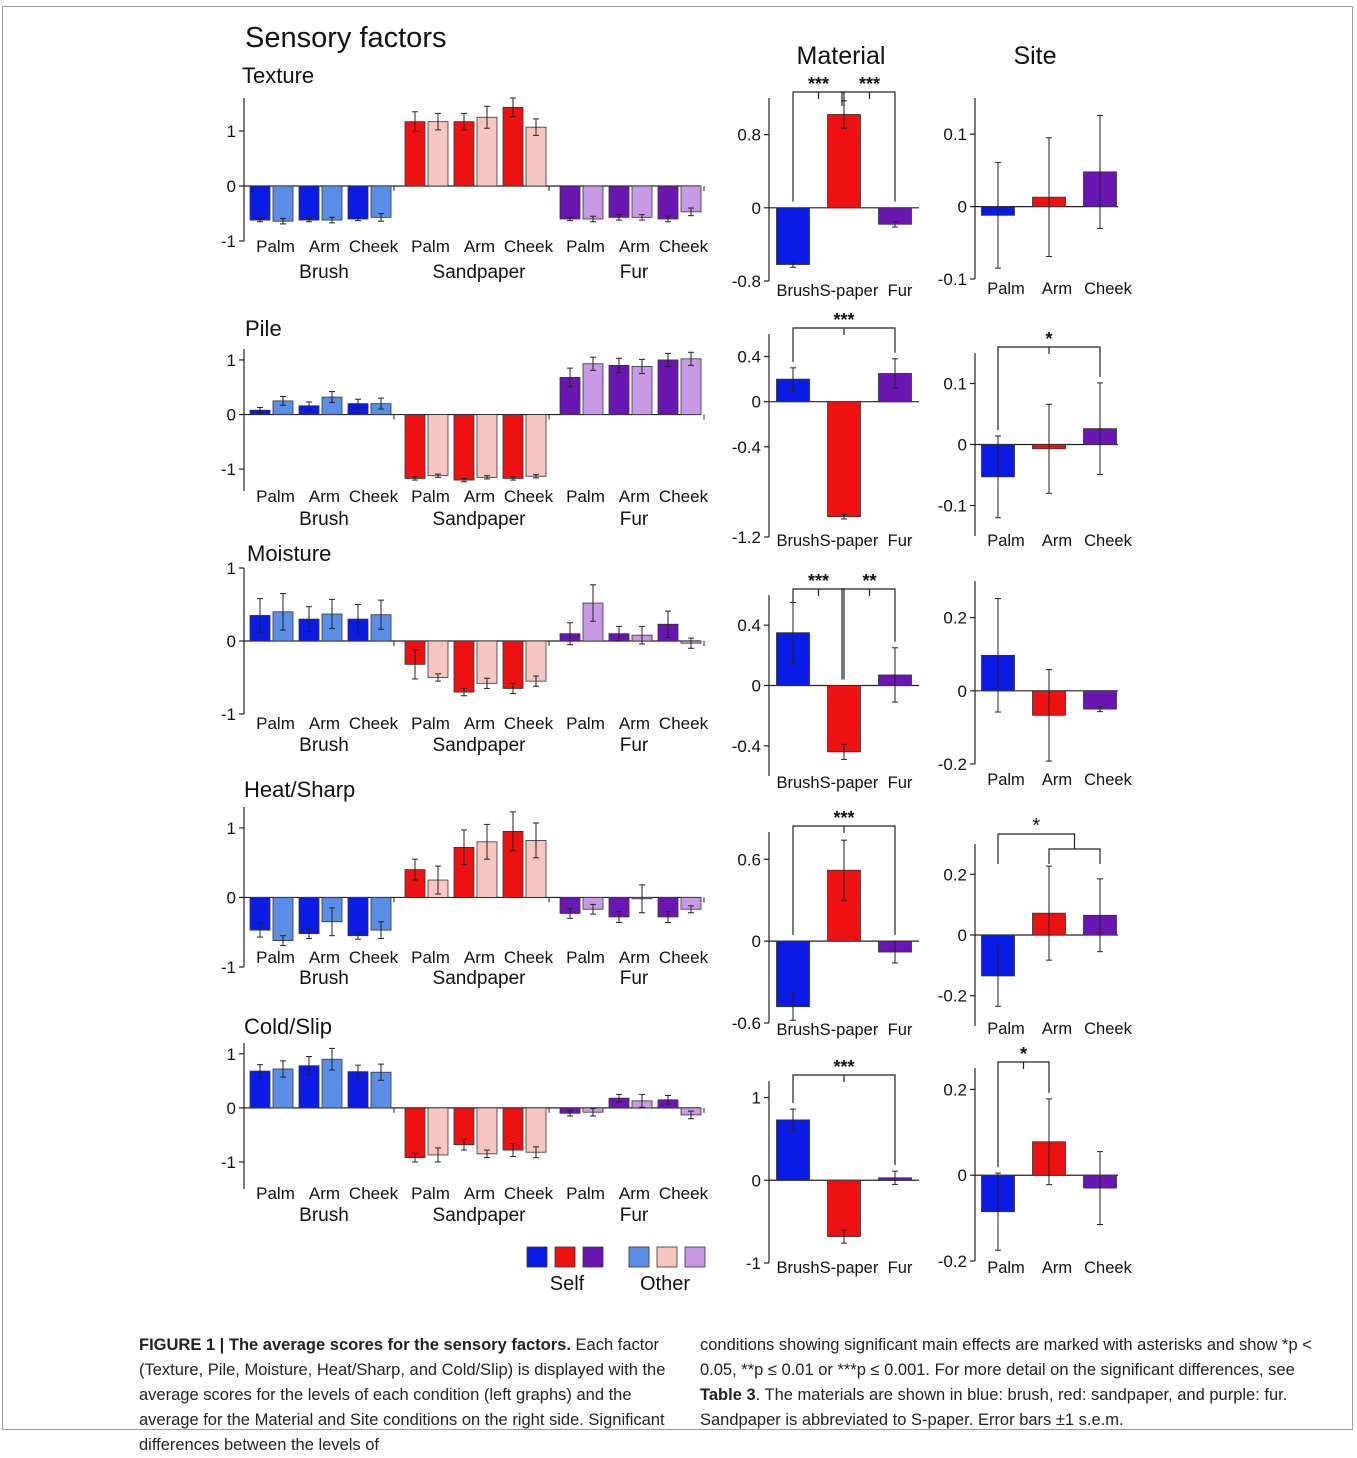 The height and width of the screenshot is (1458, 1357). Describe the element at coordinates (1034, 56) in the screenshot. I see `site-column-title: Site` at that location.